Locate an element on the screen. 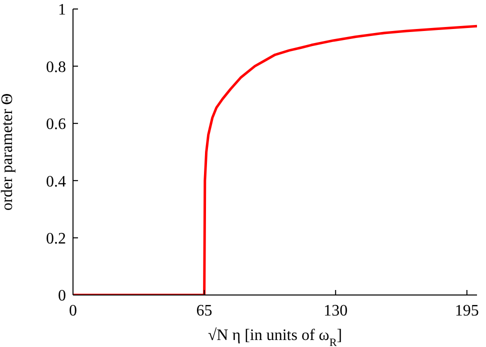 The image size is (486, 347). x-axis-title: √N η [in units of ω$_{R}$] is located at coordinates (275, 337).